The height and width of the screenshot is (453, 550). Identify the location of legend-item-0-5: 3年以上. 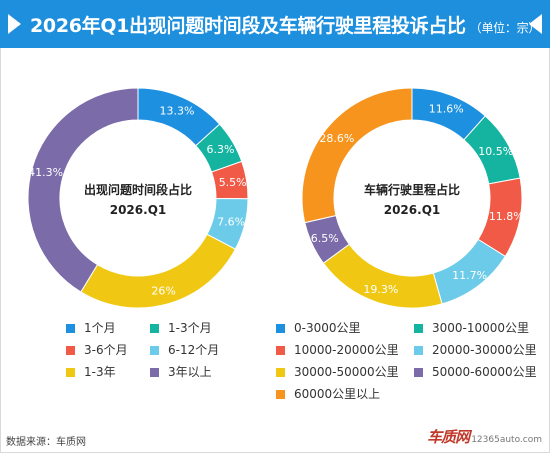
(181, 372).